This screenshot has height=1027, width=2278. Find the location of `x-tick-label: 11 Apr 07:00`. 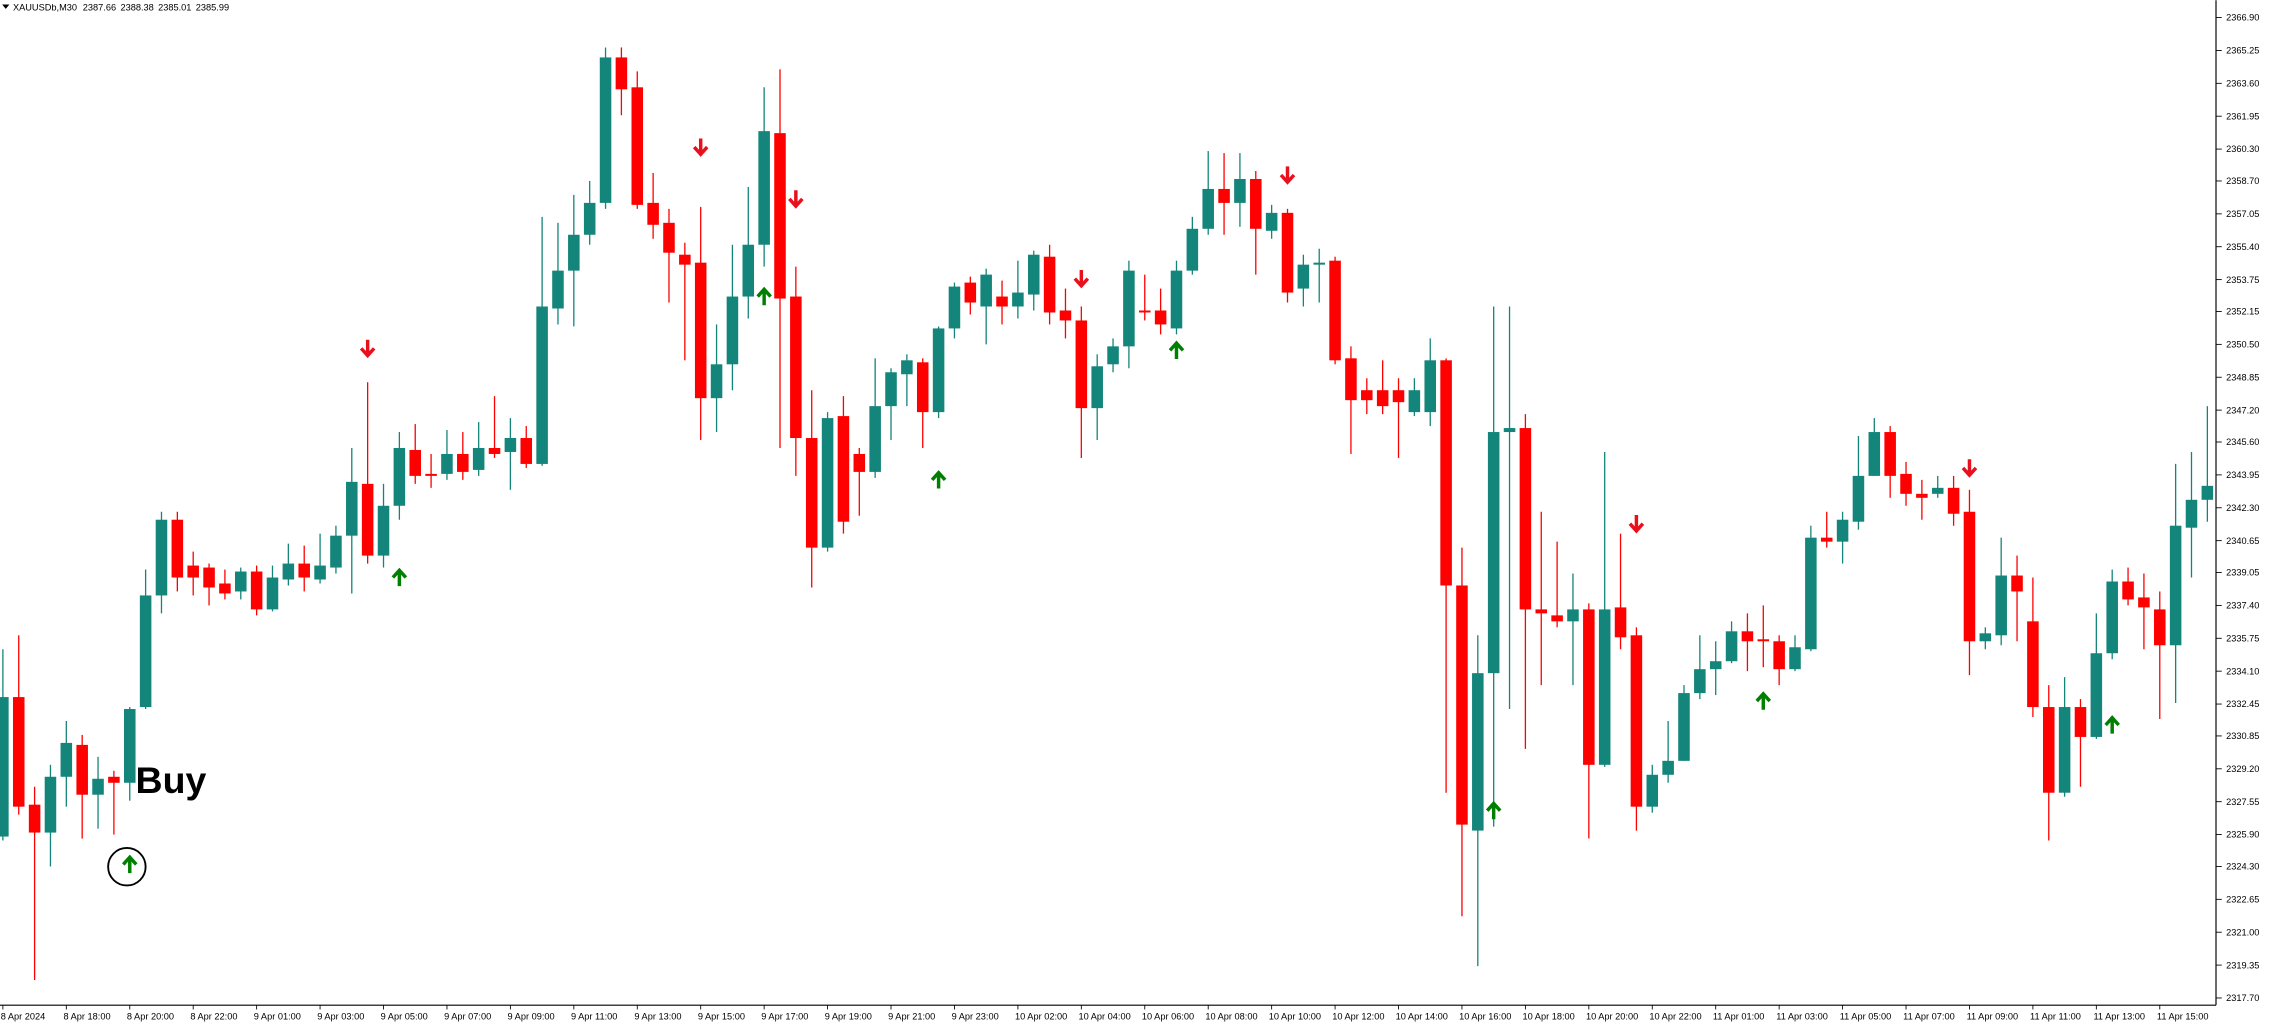

x-tick-label: 11 Apr 07:00 is located at coordinates (1929, 1017).